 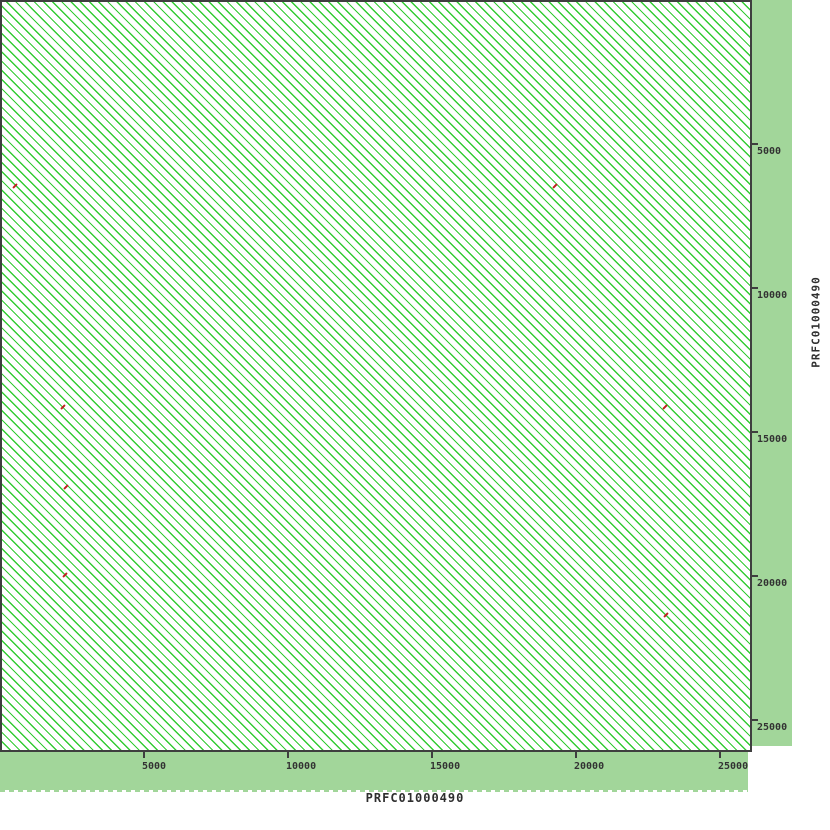 I want to click on y-axis-band, so click(x=772, y=373).